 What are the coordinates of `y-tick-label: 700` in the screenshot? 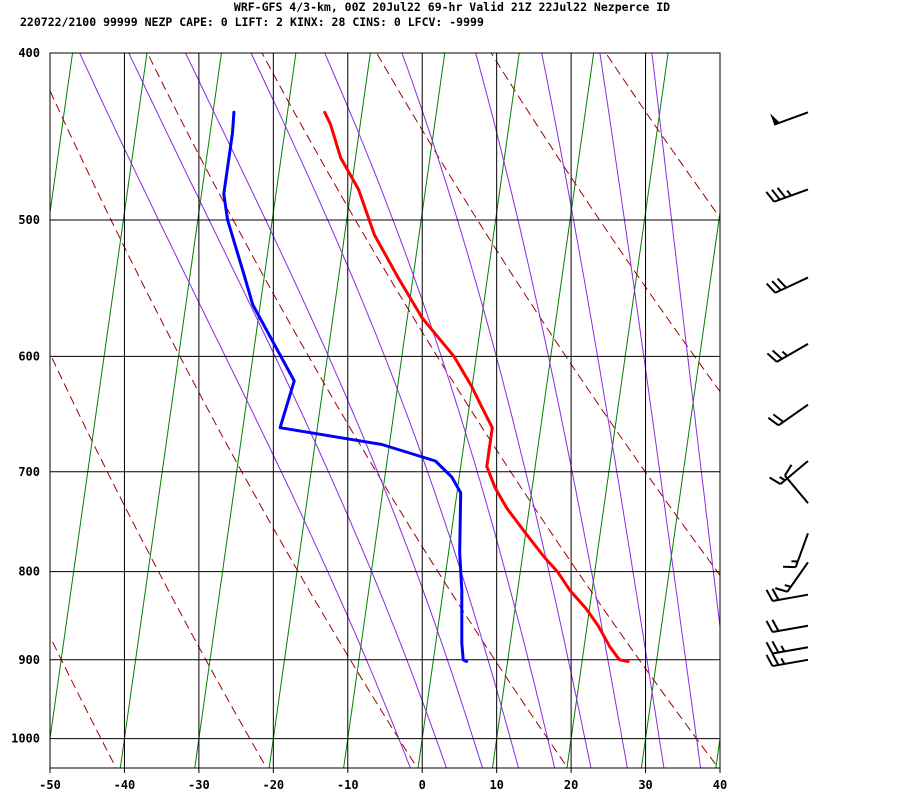 It's located at (29, 472).